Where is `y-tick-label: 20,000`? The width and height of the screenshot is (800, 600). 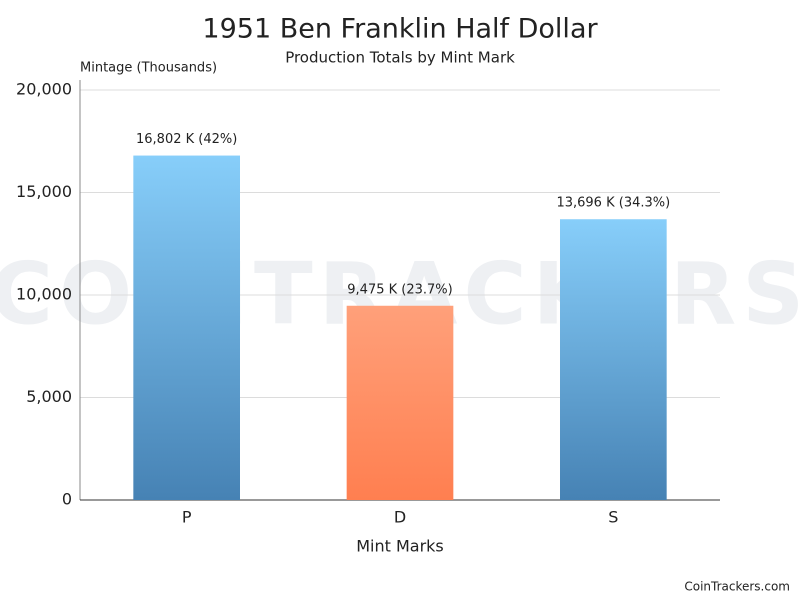 y-tick-label: 20,000 is located at coordinates (44, 89).